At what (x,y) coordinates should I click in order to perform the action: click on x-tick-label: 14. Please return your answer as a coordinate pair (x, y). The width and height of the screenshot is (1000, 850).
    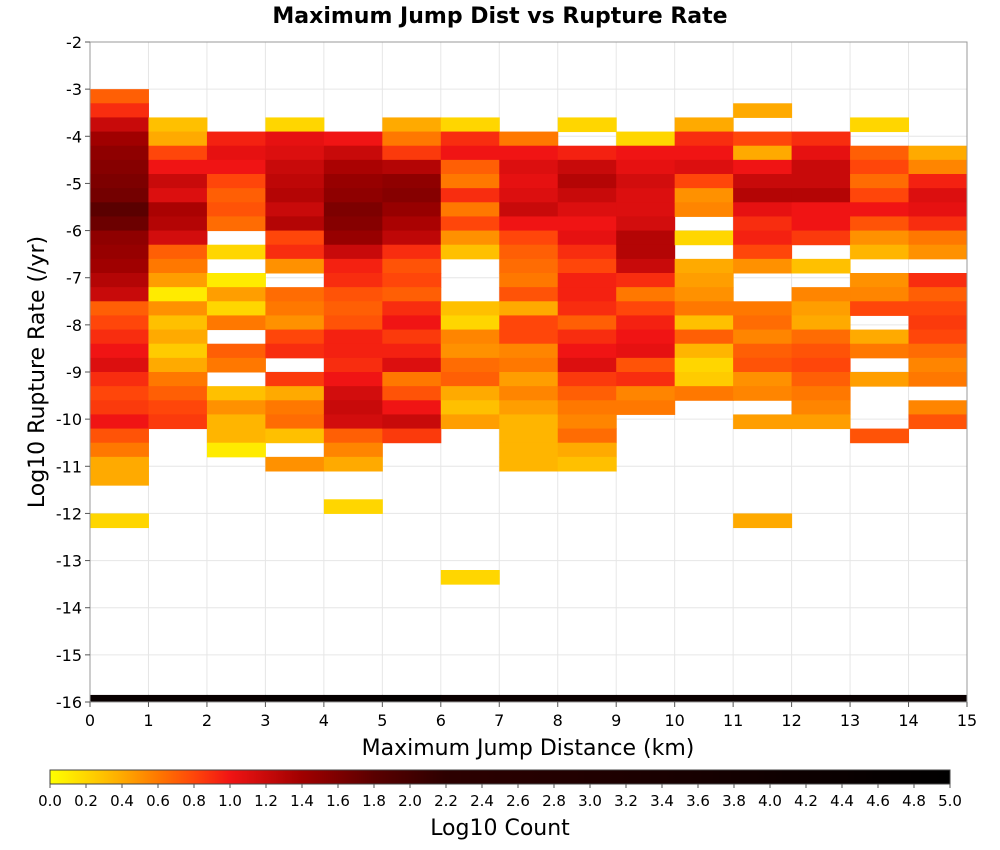
    Looking at the image, I should click on (908, 720).